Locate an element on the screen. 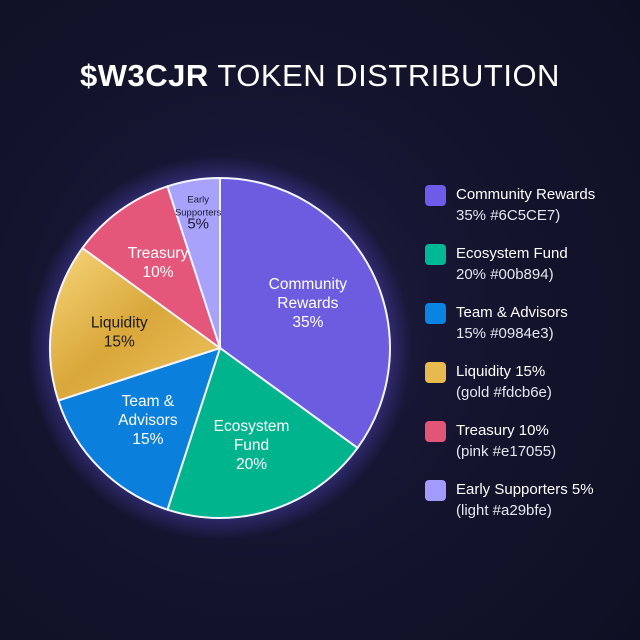 This screenshot has width=640, height=640. slice-label: Advisors is located at coordinates (148, 420).